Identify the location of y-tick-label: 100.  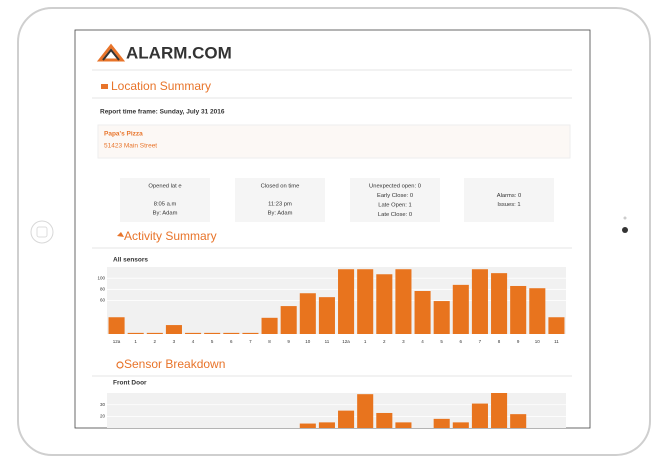
(101, 277).